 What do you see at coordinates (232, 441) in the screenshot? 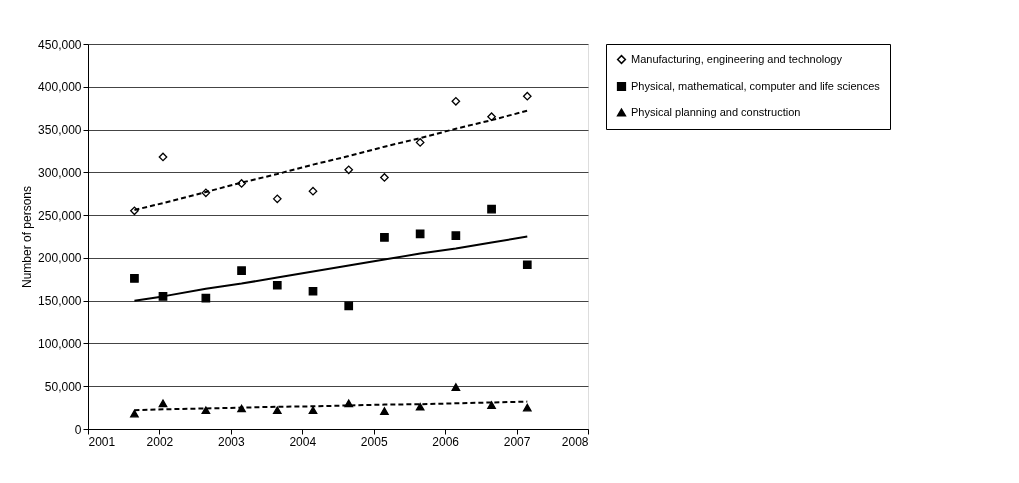
I see `x-tick-label: 2003` at bounding box center [232, 441].